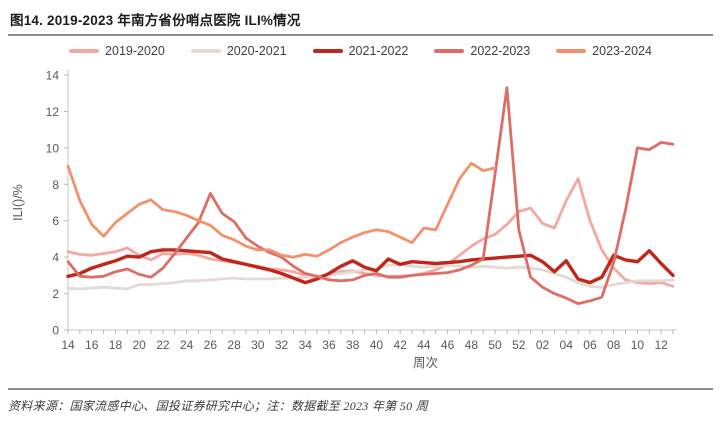 The width and height of the screenshot is (721, 424). Describe the element at coordinates (590, 345) in the screenshot. I see `x-tick-label: 06` at that location.